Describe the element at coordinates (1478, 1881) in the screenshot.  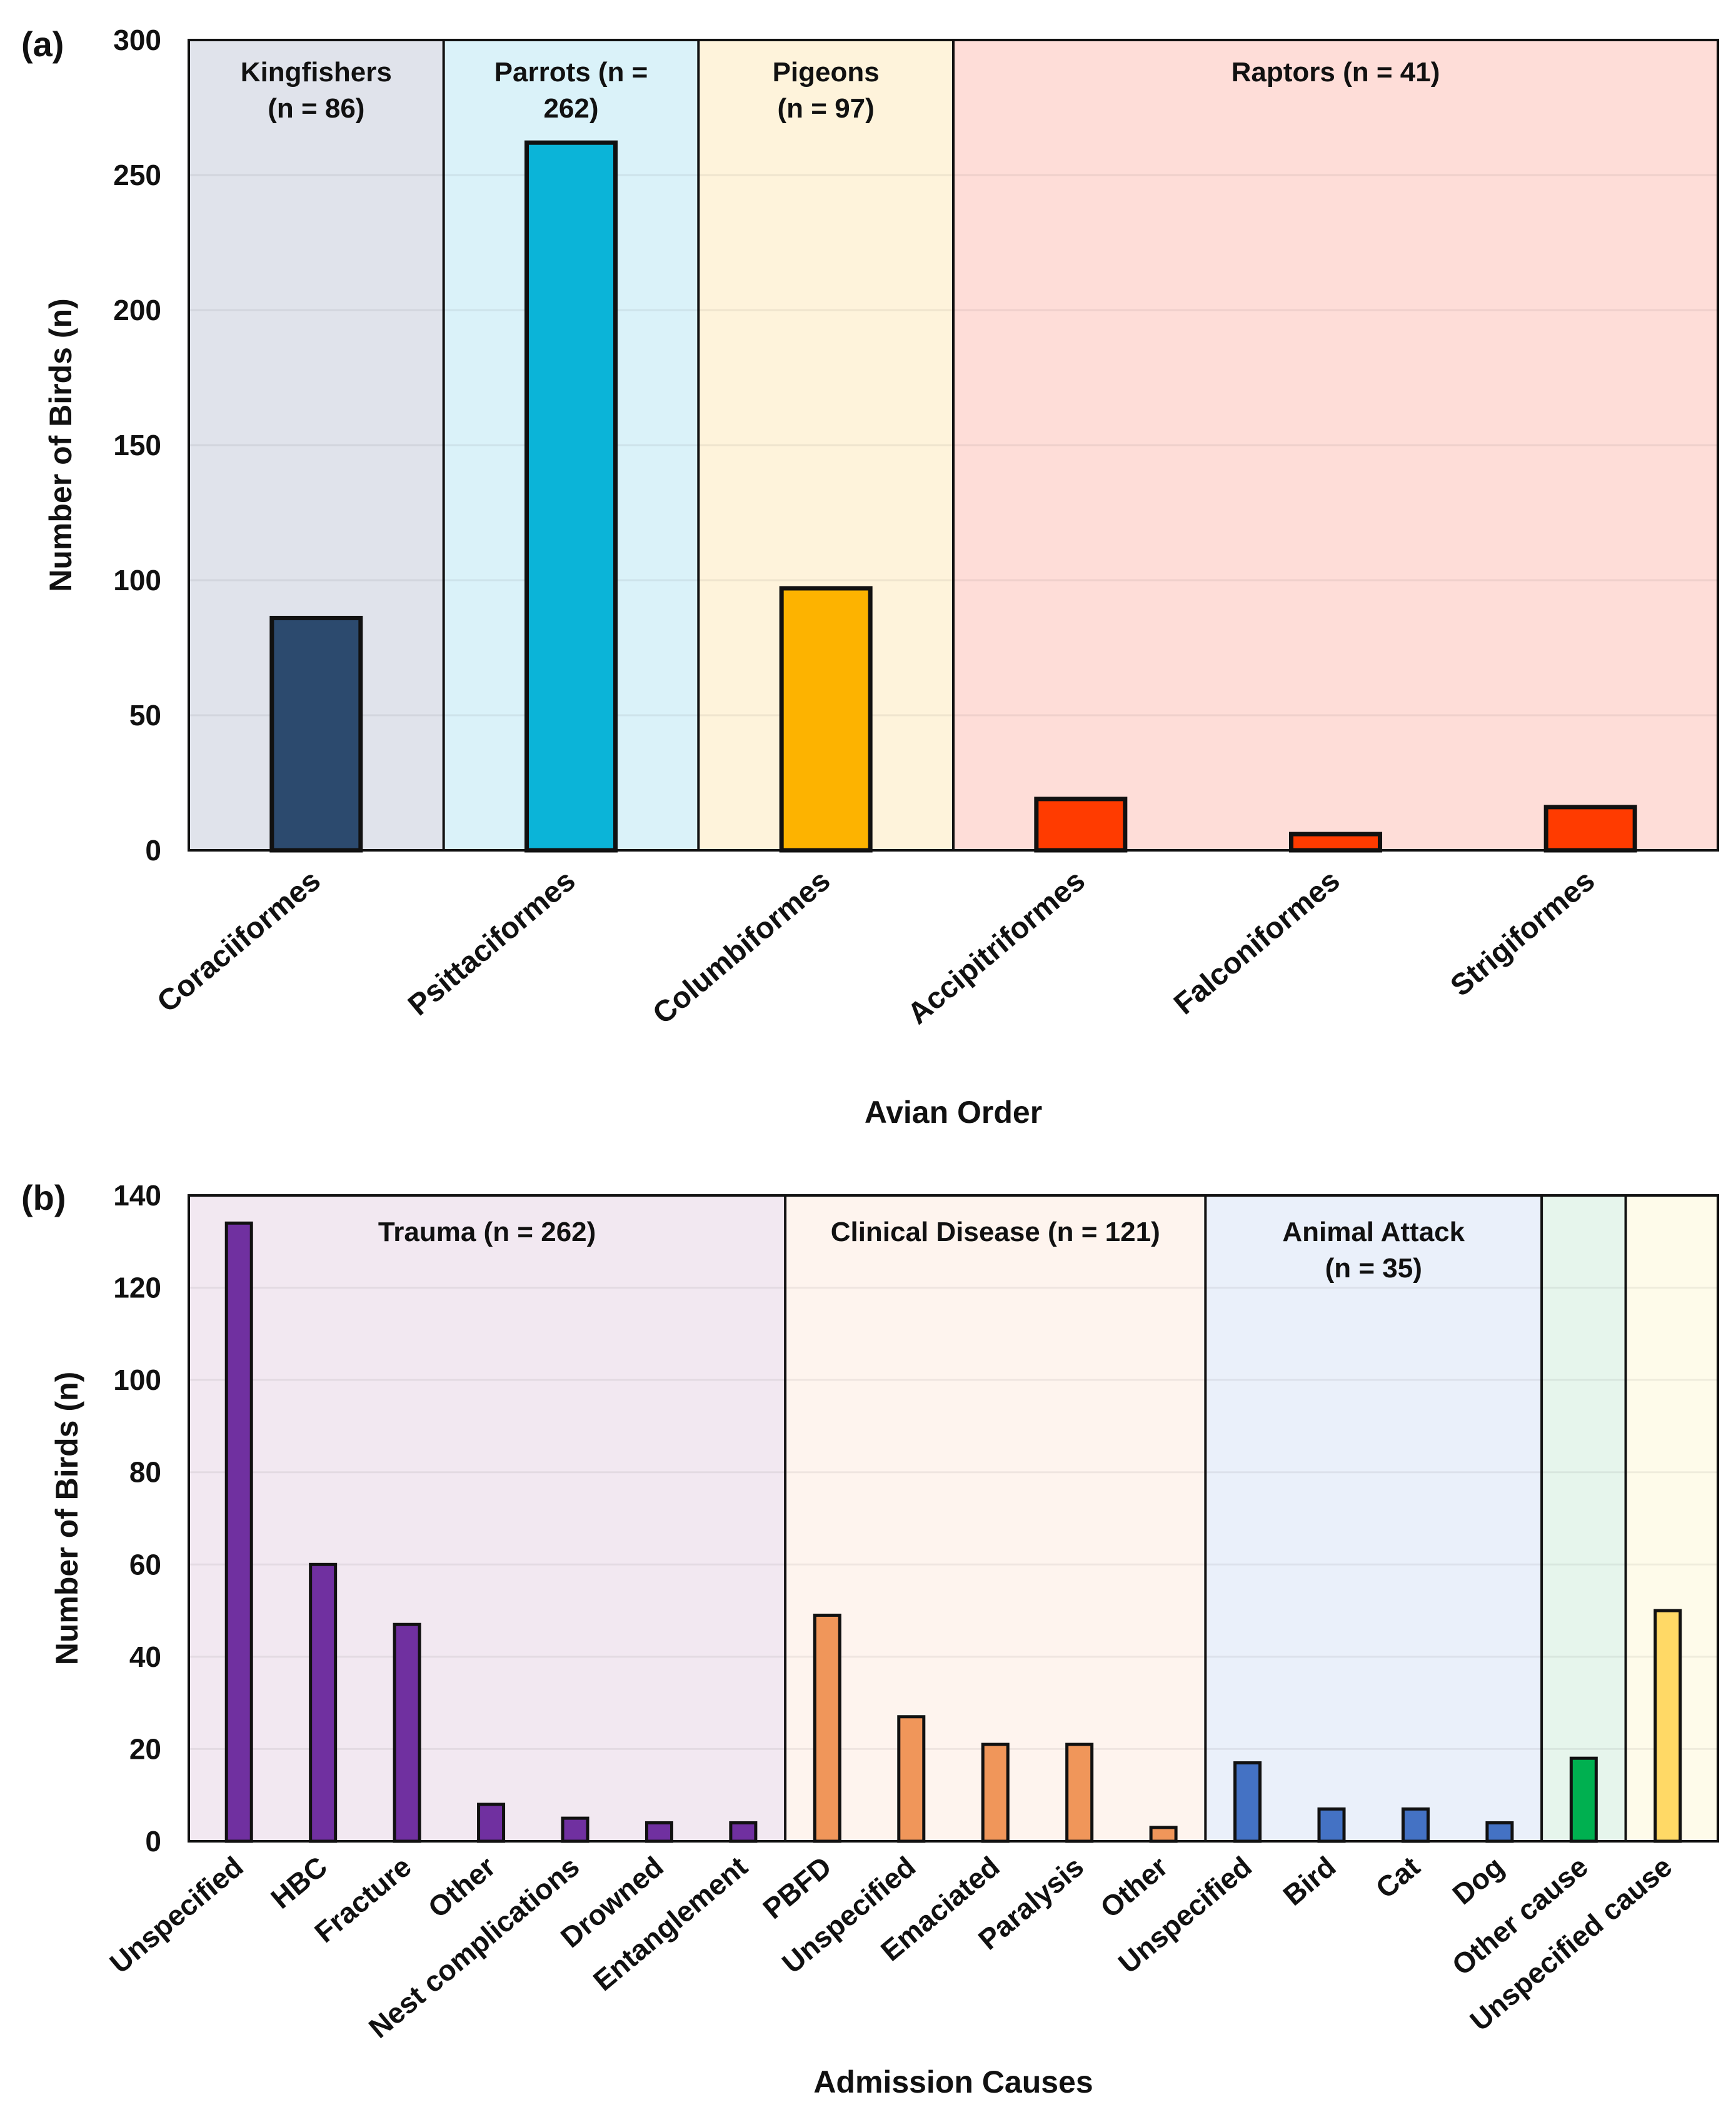
I see `x-tick-label: Dog` at that location.